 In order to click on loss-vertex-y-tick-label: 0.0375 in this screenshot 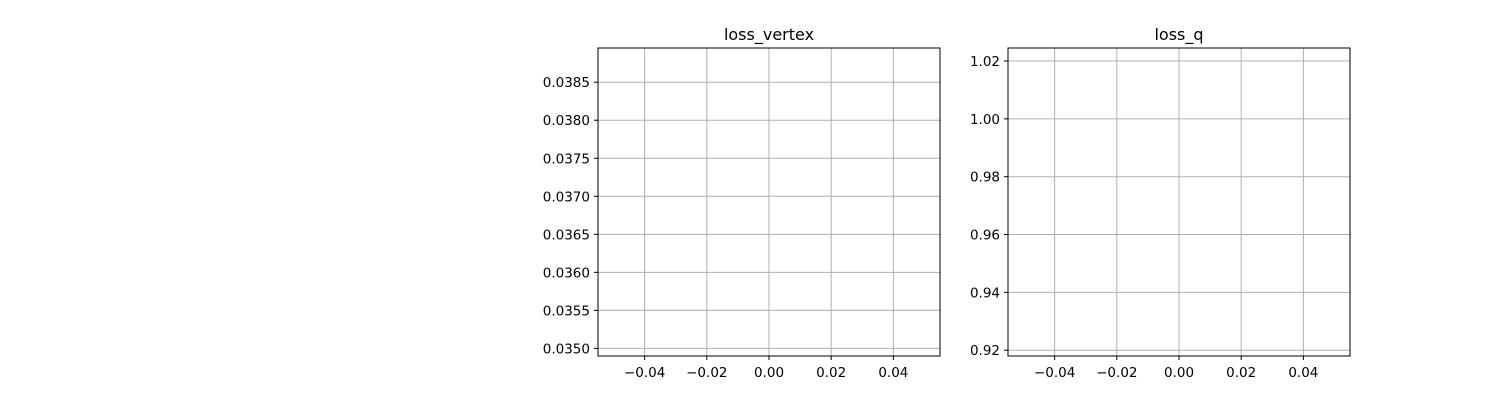, I will do `click(566, 159)`.